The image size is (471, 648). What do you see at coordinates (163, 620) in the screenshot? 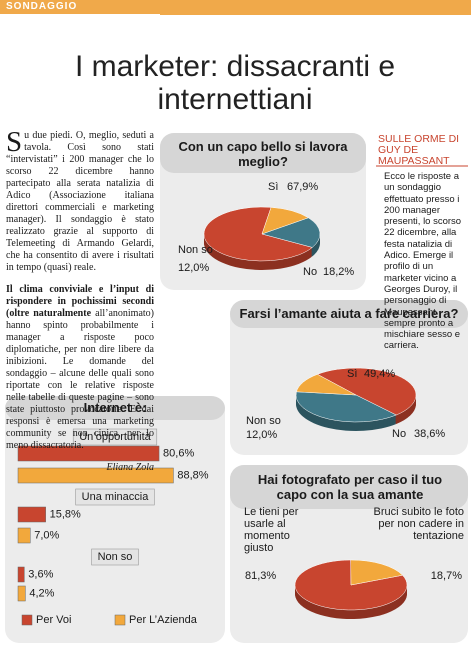
I see `legend-label: Per L’Azienda` at bounding box center [163, 620].